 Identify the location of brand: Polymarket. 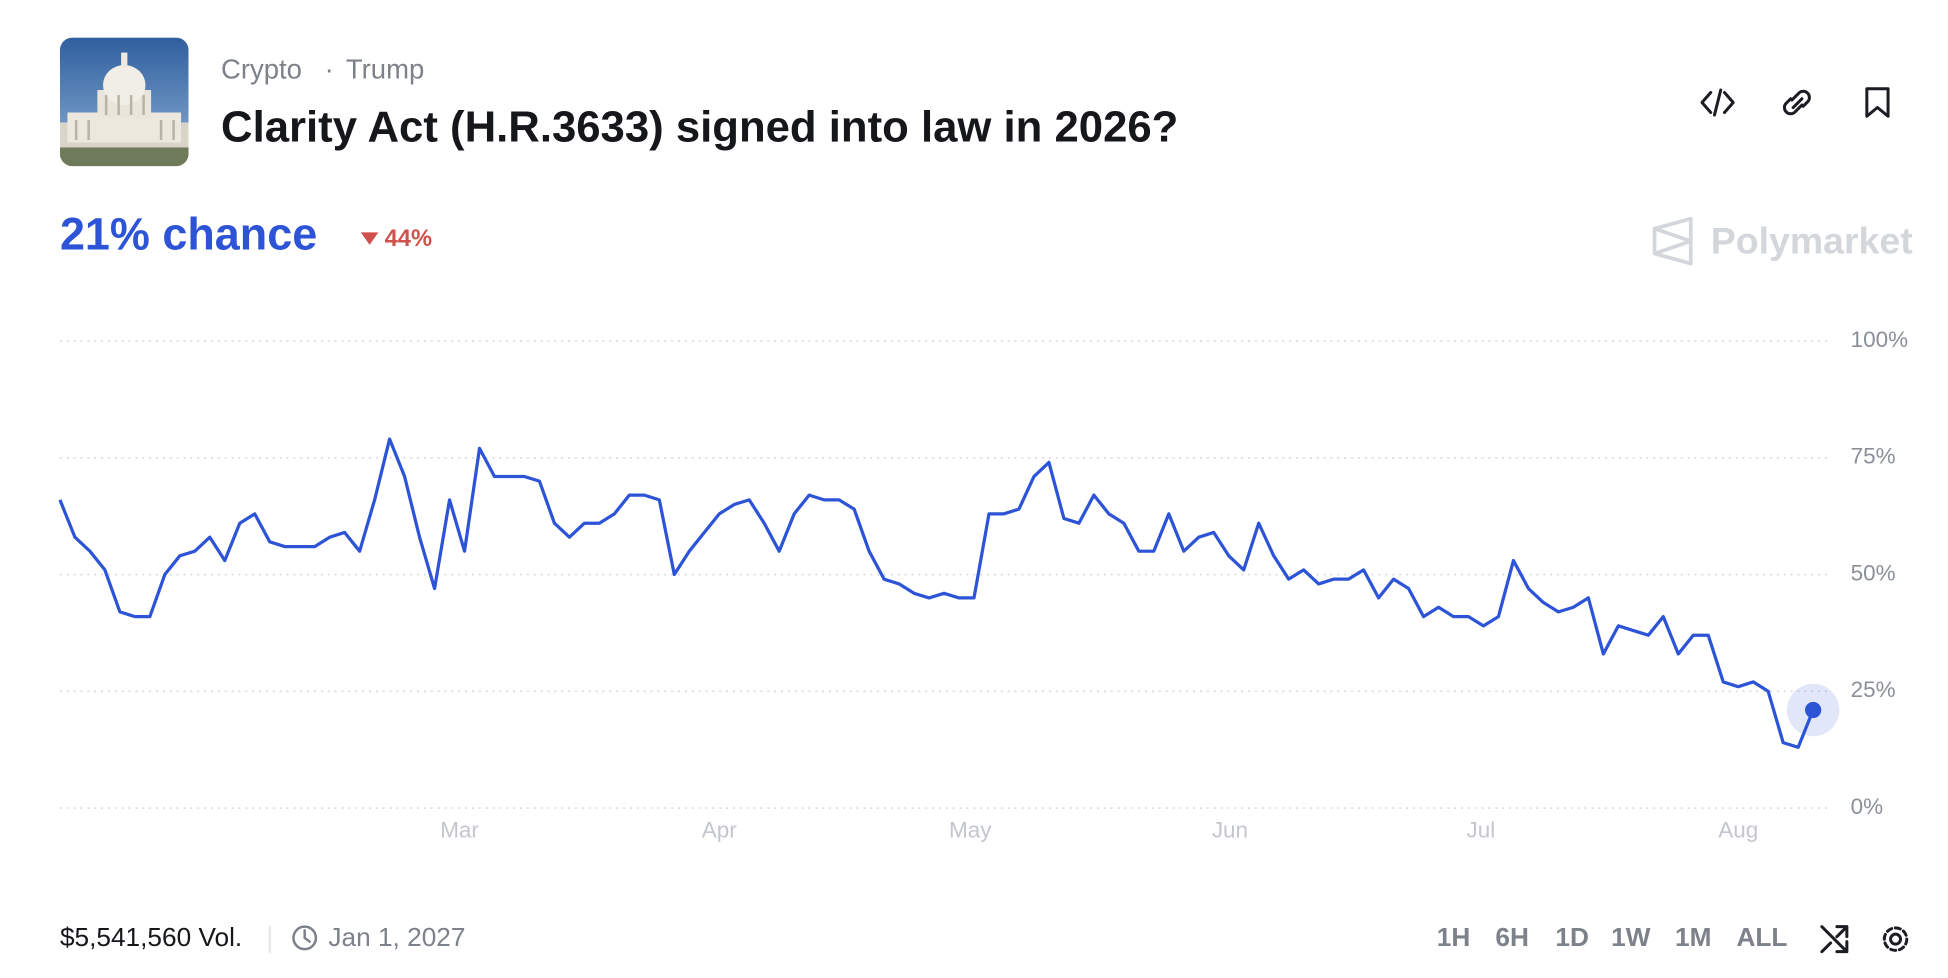
(1812, 241).